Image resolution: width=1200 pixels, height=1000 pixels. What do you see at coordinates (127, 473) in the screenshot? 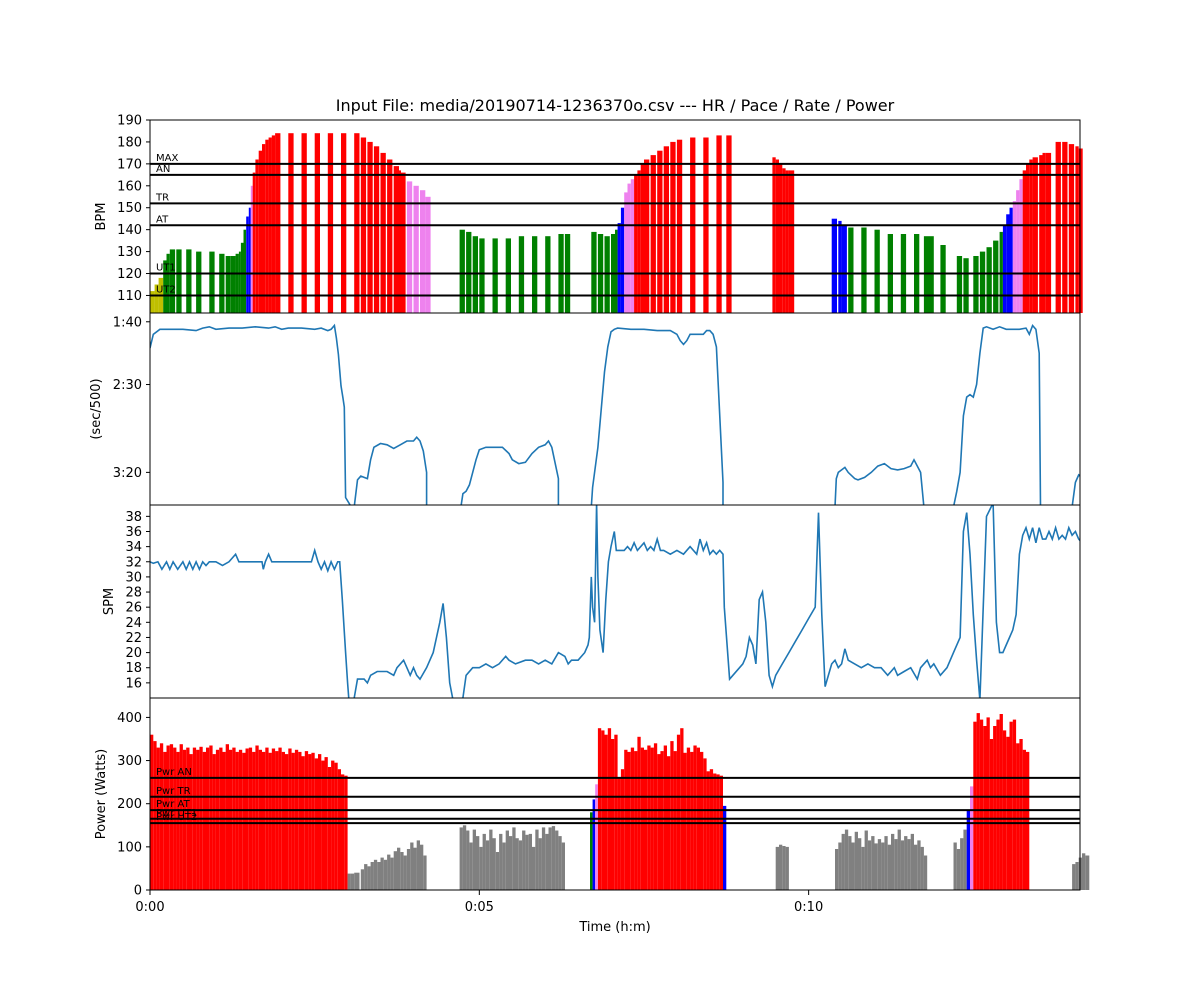
I see `pace-ytick-label: 3:20` at bounding box center [127, 473].